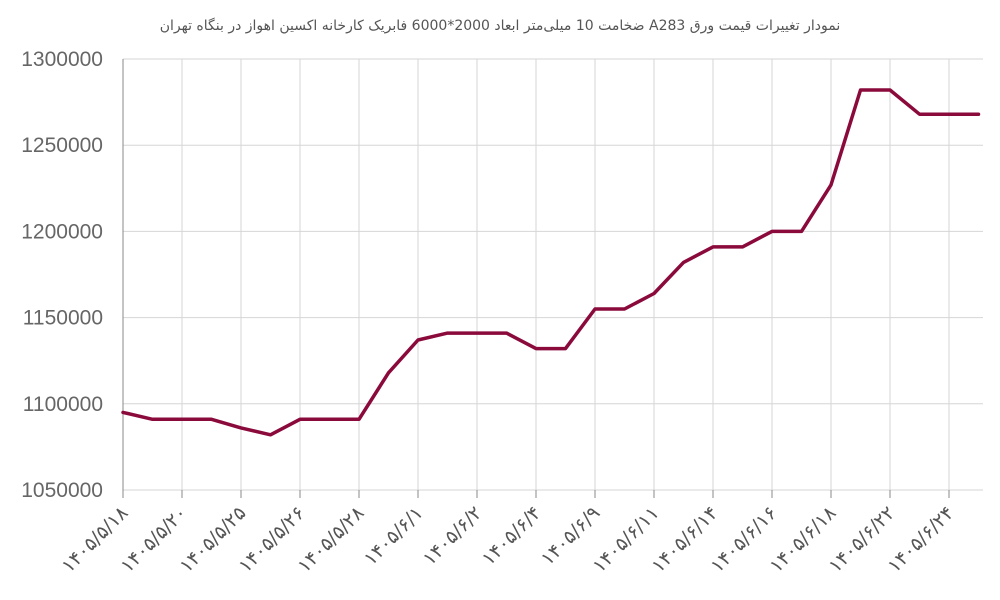  Describe the element at coordinates (62, 231) in the screenshot. I see `y-tick-label: 1200000` at that location.